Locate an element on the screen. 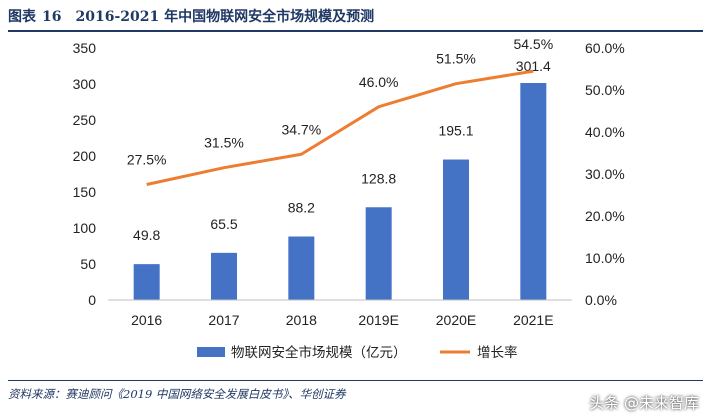 The height and width of the screenshot is (419, 711). x-tick-label: 2021E is located at coordinates (533, 320).